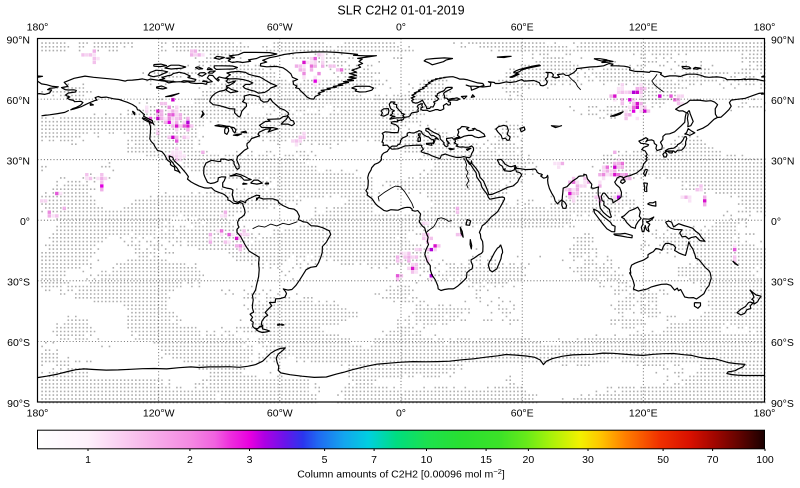 This screenshot has width=800, height=488. Describe the element at coordinates (765, 460) in the screenshot. I see `svg-text: 100` at that location.